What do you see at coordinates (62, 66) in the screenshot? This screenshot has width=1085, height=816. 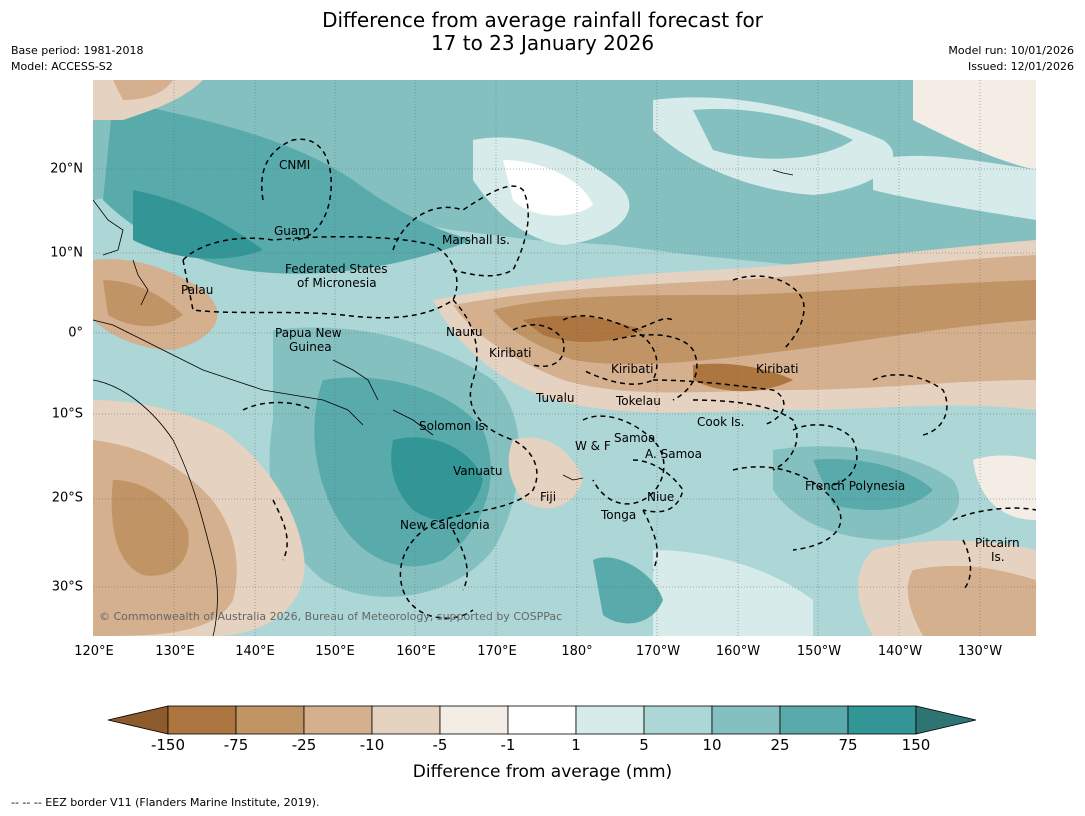 I see `model-name: Model: ACCESS-S2` at bounding box center [62, 66].